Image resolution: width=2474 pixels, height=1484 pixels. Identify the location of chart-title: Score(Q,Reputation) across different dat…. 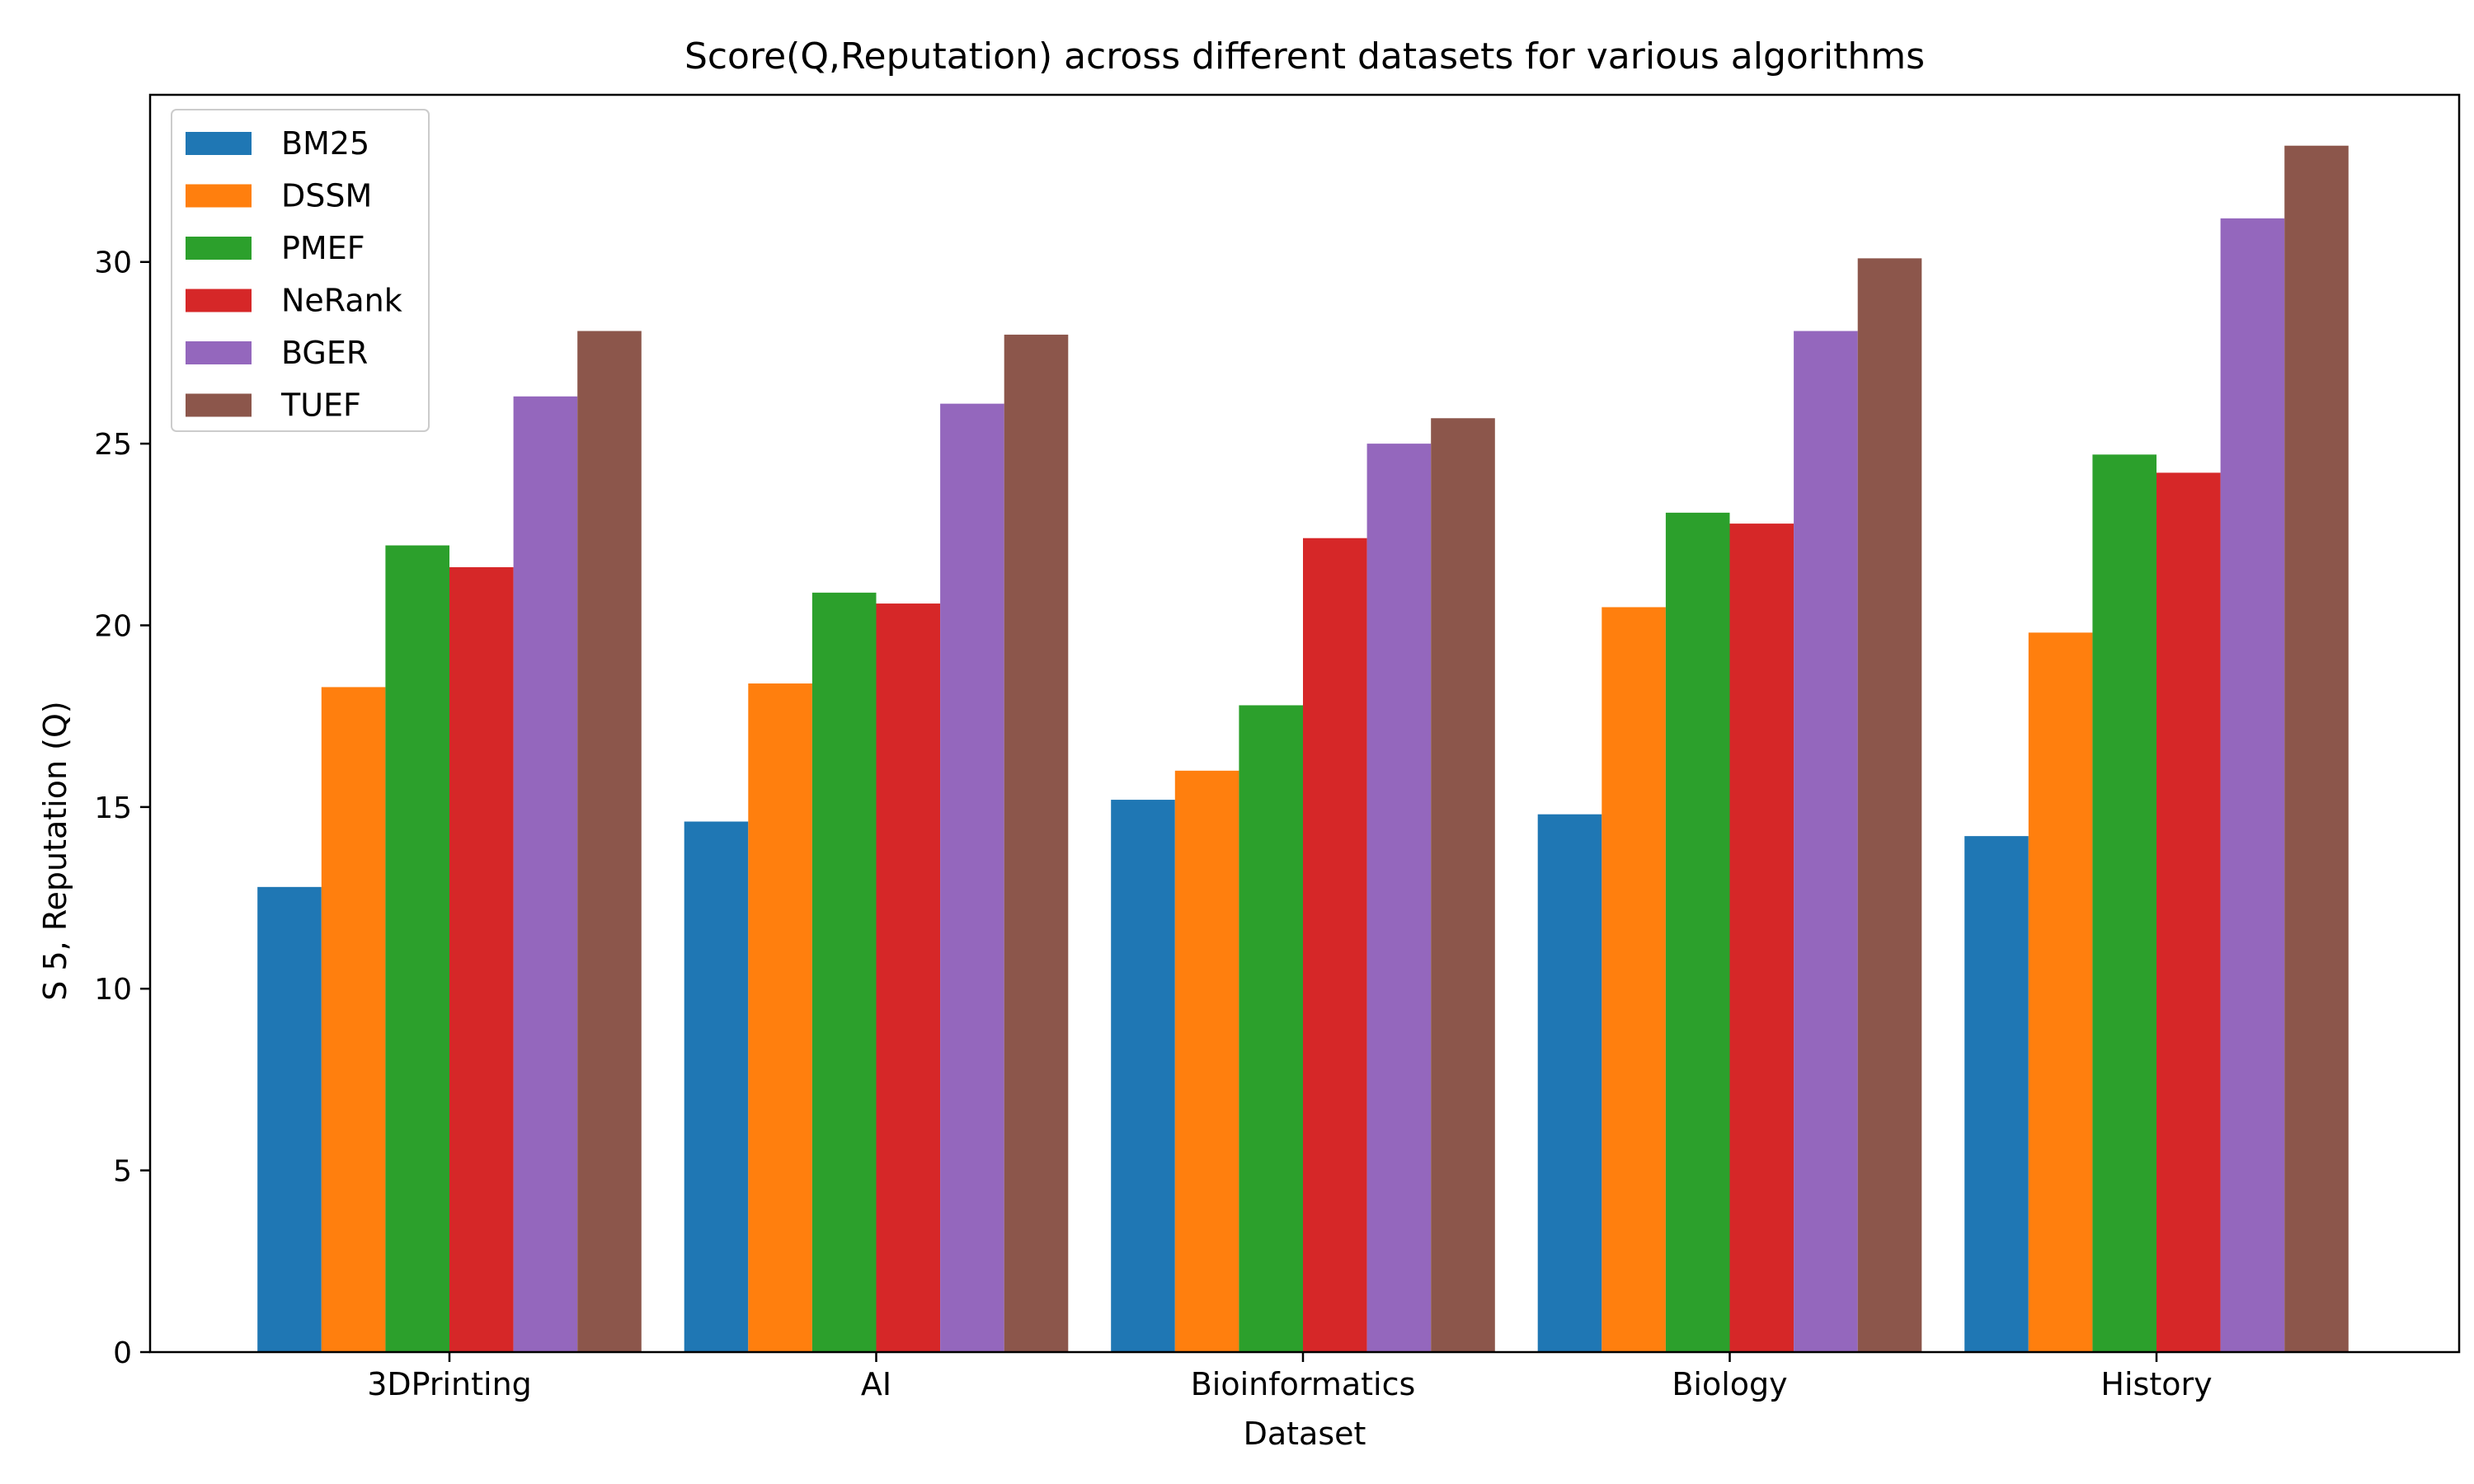
(1304, 56).